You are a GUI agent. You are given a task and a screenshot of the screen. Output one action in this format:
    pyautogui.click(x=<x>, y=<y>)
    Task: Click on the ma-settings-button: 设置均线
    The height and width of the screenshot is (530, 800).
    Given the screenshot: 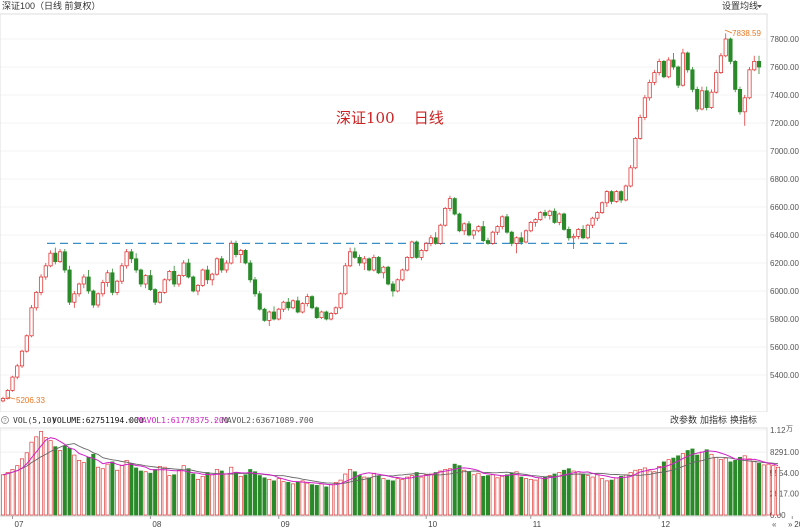 What is the action you would take?
    pyautogui.click(x=740, y=5)
    